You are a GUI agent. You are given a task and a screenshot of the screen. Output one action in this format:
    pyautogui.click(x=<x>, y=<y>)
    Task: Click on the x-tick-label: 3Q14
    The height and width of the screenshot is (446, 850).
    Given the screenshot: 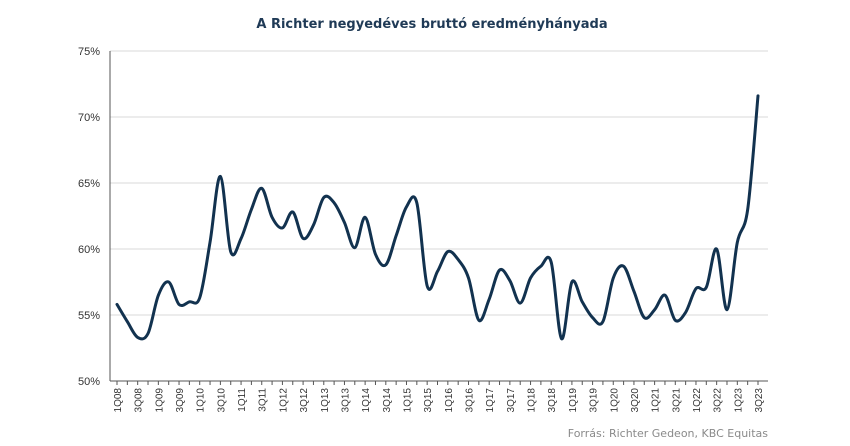 What is the action you would take?
    pyautogui.click(x=387, y=400)
    